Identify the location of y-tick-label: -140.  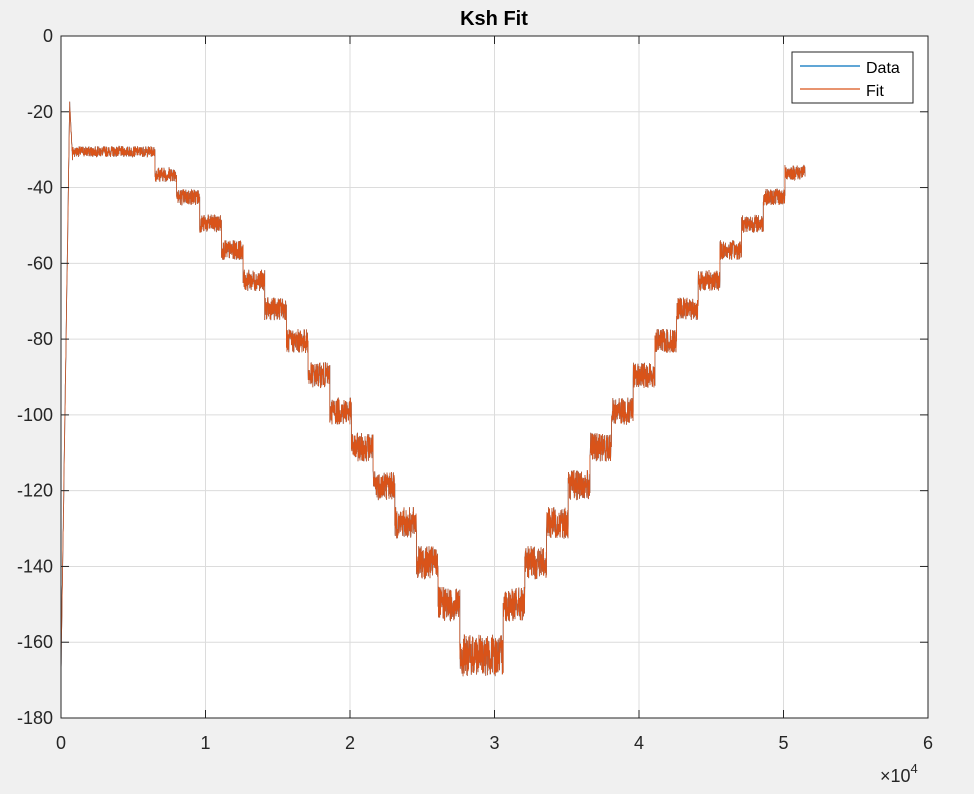
(35, 566).